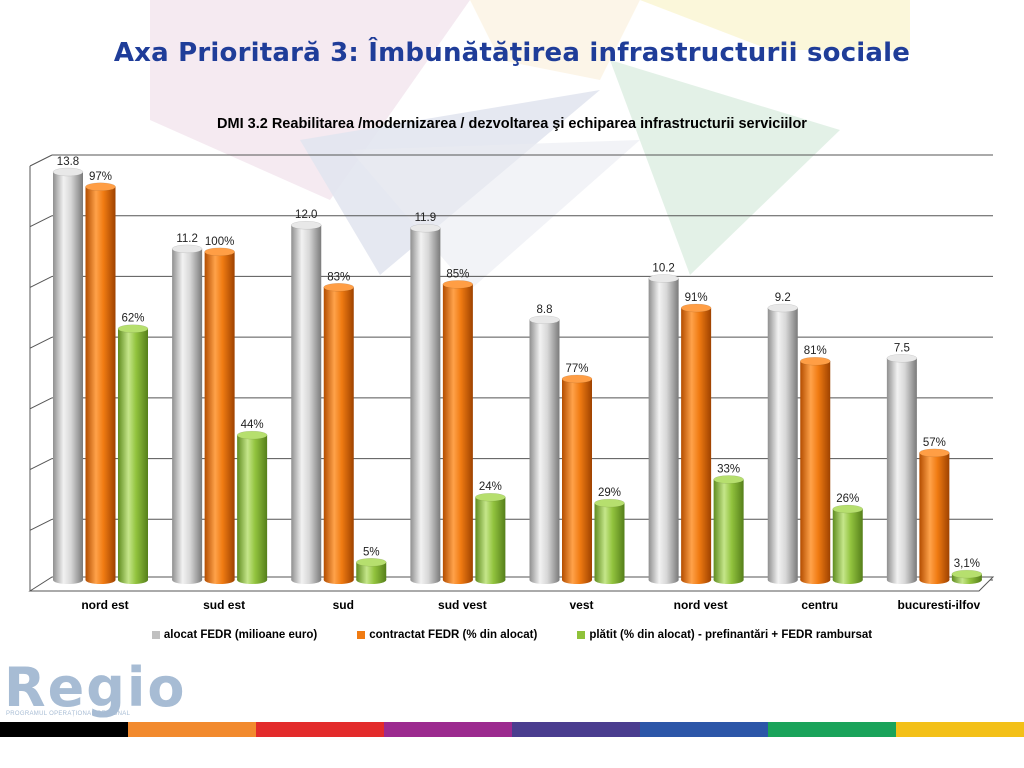 Image resolution: width=1024 pixels, height=768 pixels. What do you see at coordinates (696, 298) in the screenshot?
I see `data-label: 91%` at bounding box center [696, 298].